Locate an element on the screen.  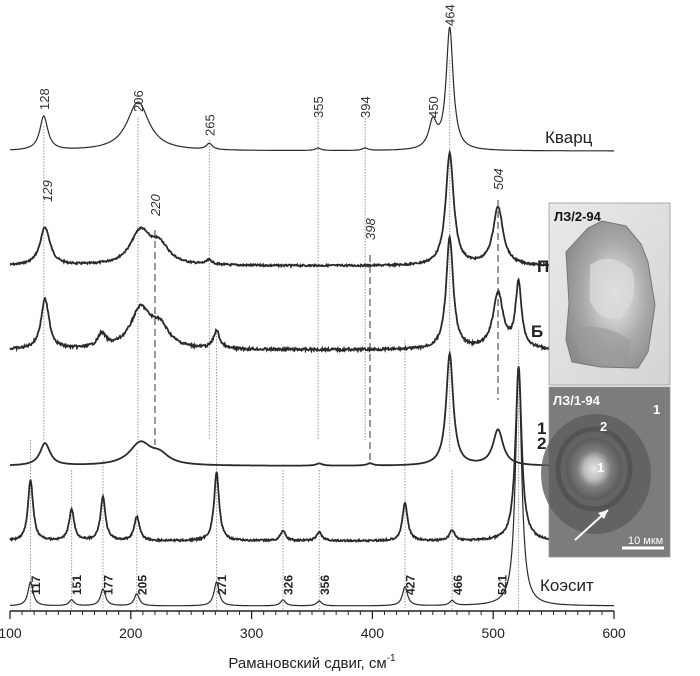
quartz-peak-label-355: 355 is located at coordinates (318, 107).